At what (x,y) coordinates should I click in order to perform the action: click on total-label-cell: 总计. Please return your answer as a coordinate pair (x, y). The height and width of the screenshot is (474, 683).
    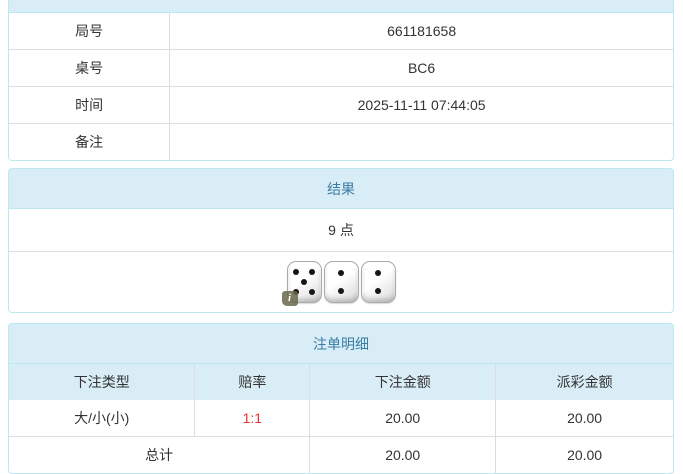
    Looking at the image, I should click on (160, 454).